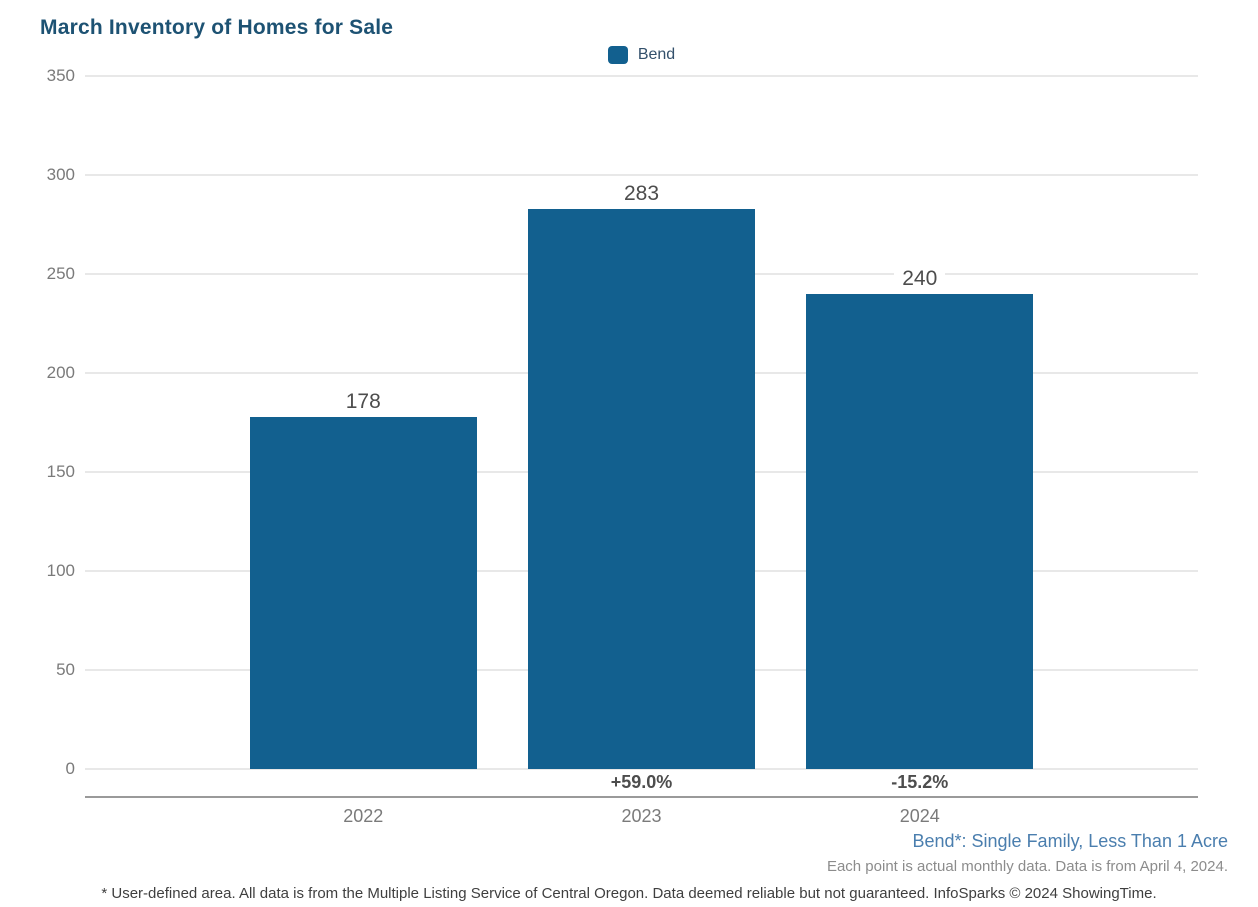 The width and height of the screenshot is (1258, 907). I want to click on bar-value-label: 178, so click(363, 401).